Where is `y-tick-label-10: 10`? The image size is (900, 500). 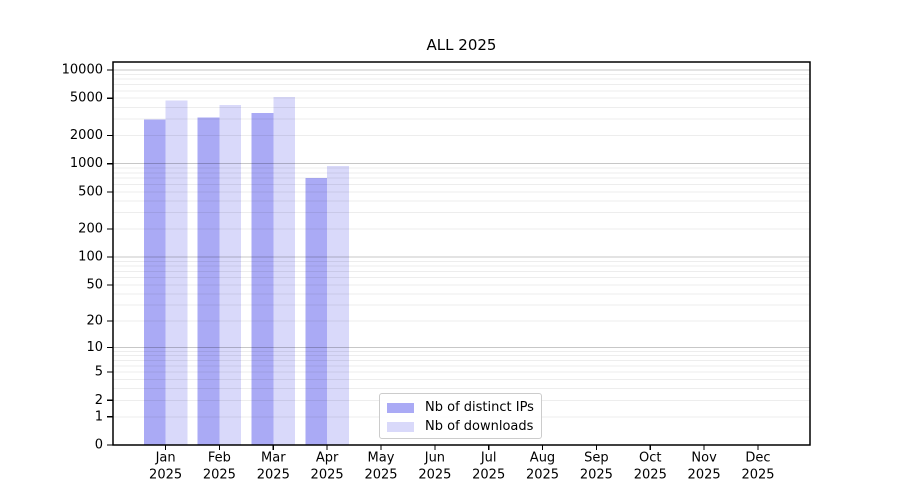
y-tick-label-10: 10 is located at coordinates (94, 347).